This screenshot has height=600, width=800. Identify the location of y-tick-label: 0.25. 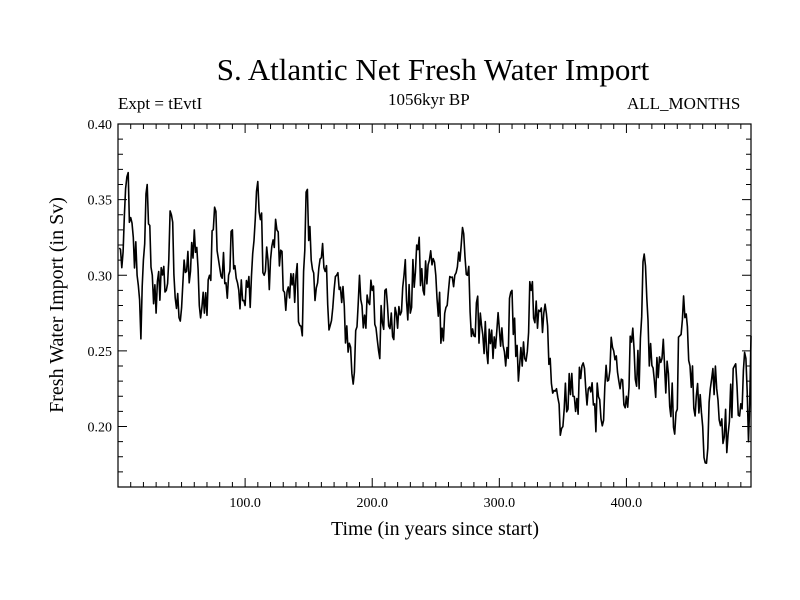
(100, 352).